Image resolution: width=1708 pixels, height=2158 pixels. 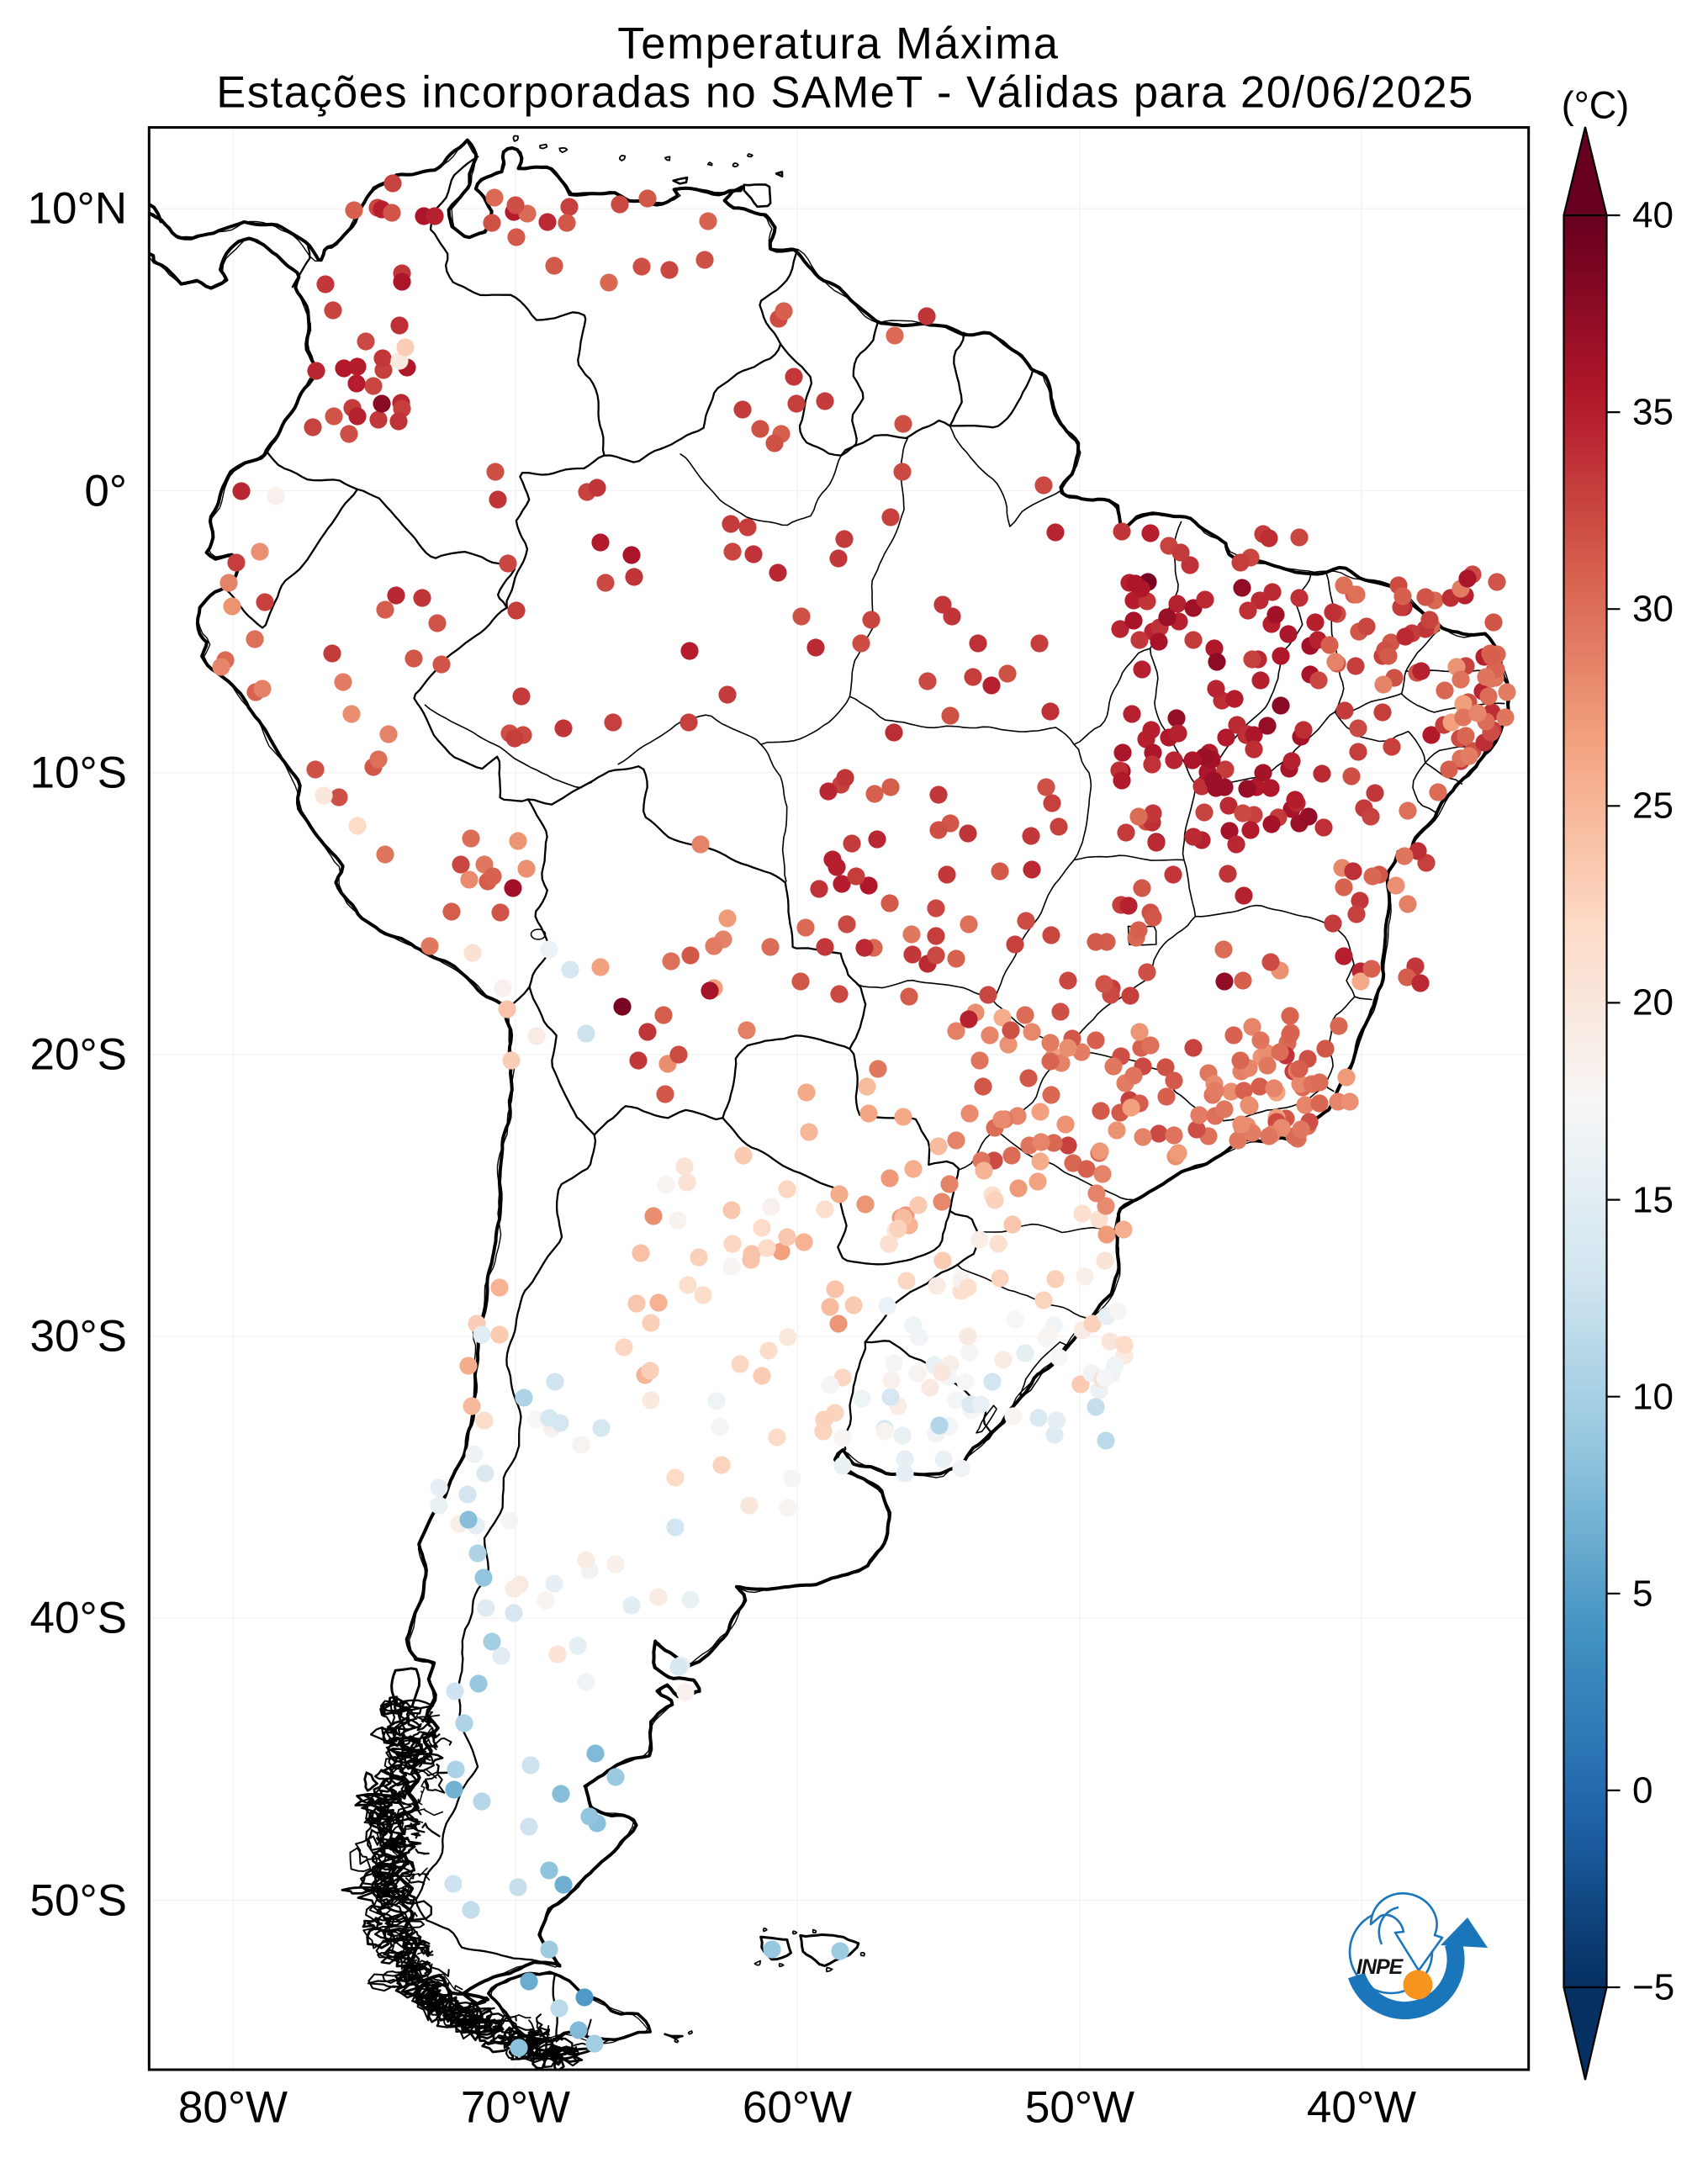 What do you see at coordinates (79, 1618) in the screenshot?
I see `svg-text: 40°S` at bounding box center [79, 1618].